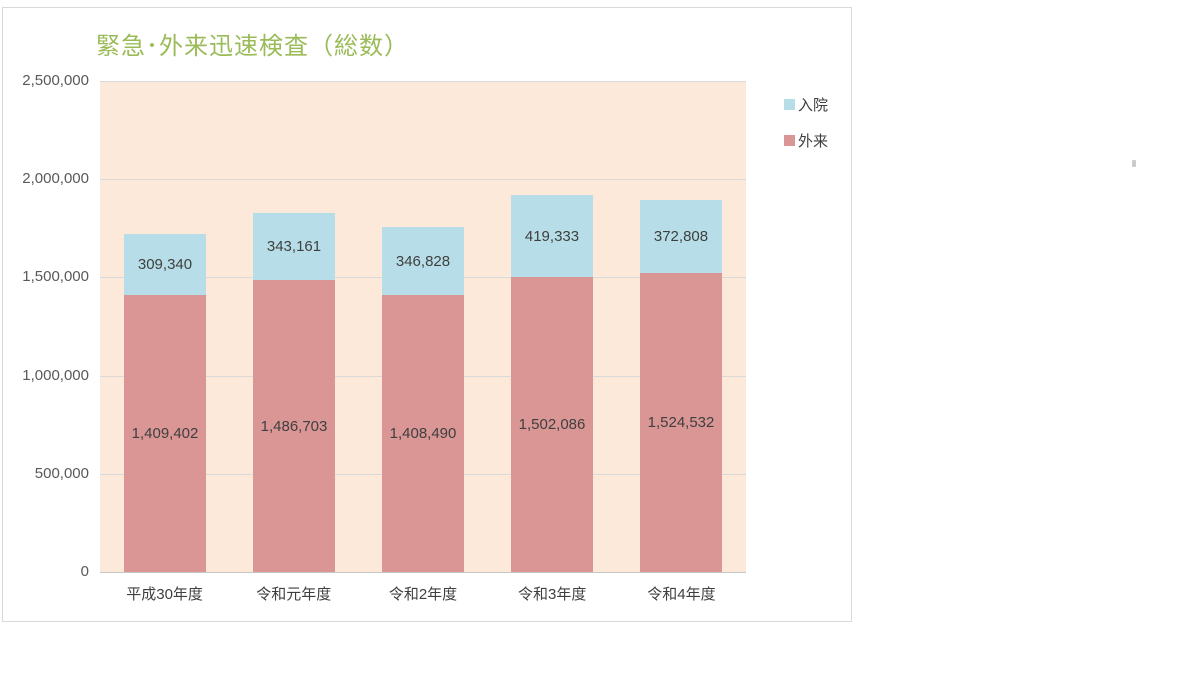 Image resolution: width=1200 pixels, height=675 pixels. Describe the element at coordinates (1134, 163) in the screenshot. I see `stray-mark` at that location.